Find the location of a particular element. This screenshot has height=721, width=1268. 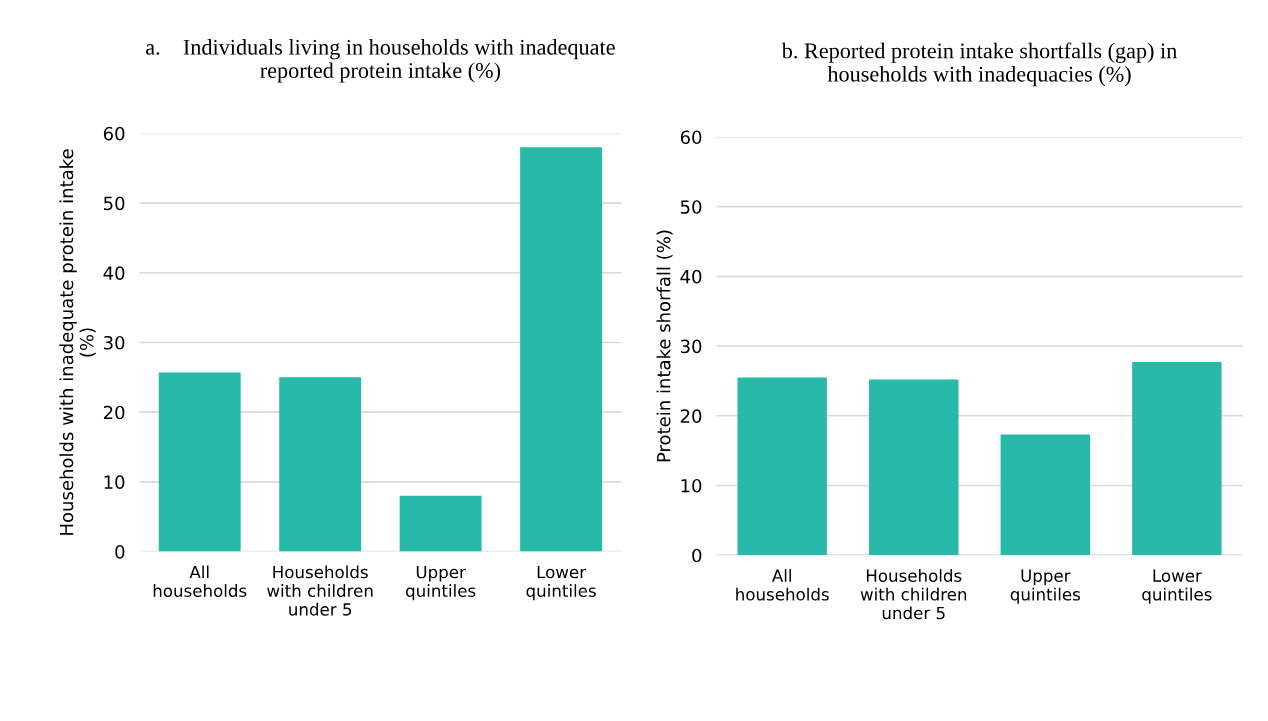

y-axis-title: Protein intake shorfall (%) is located at coordinates (664, 346).